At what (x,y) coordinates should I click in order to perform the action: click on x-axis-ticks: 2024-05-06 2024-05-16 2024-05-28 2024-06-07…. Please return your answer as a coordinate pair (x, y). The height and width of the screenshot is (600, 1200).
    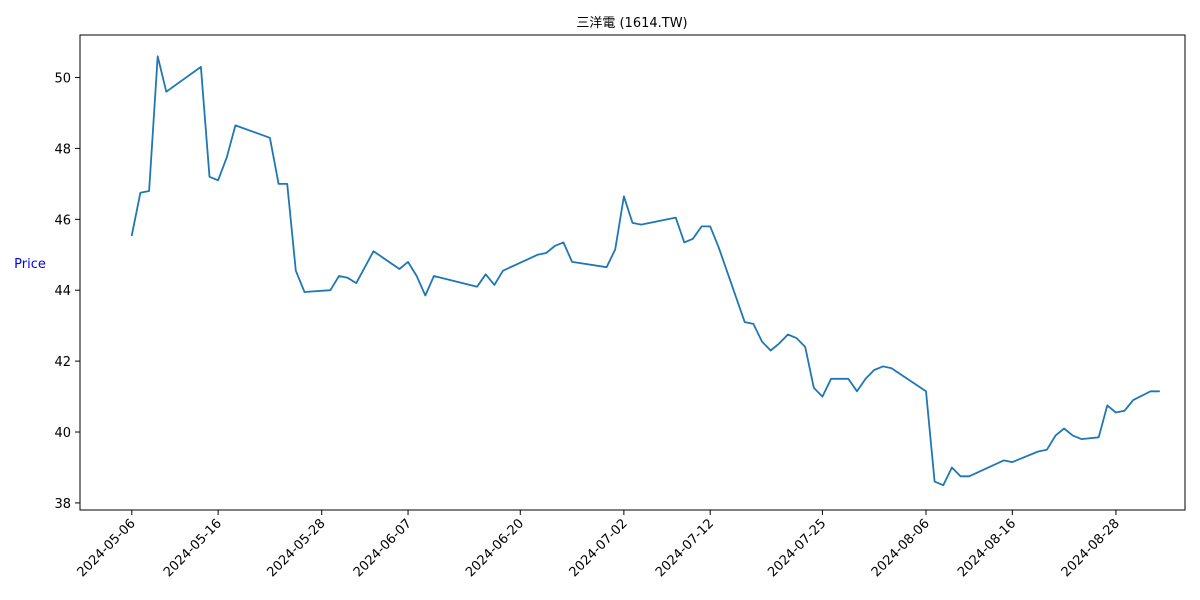
    Looking at the image, I should click on (599, 545).